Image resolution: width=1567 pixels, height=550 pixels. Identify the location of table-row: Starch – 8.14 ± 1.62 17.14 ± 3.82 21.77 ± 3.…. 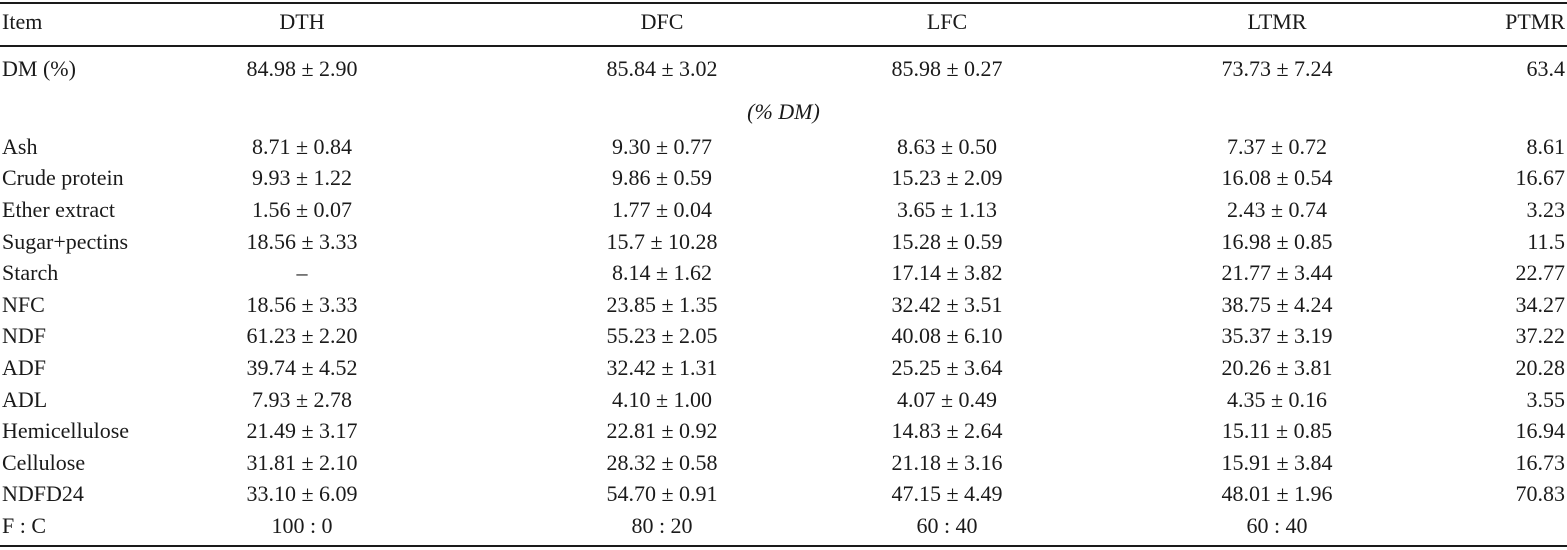
(783, 273).